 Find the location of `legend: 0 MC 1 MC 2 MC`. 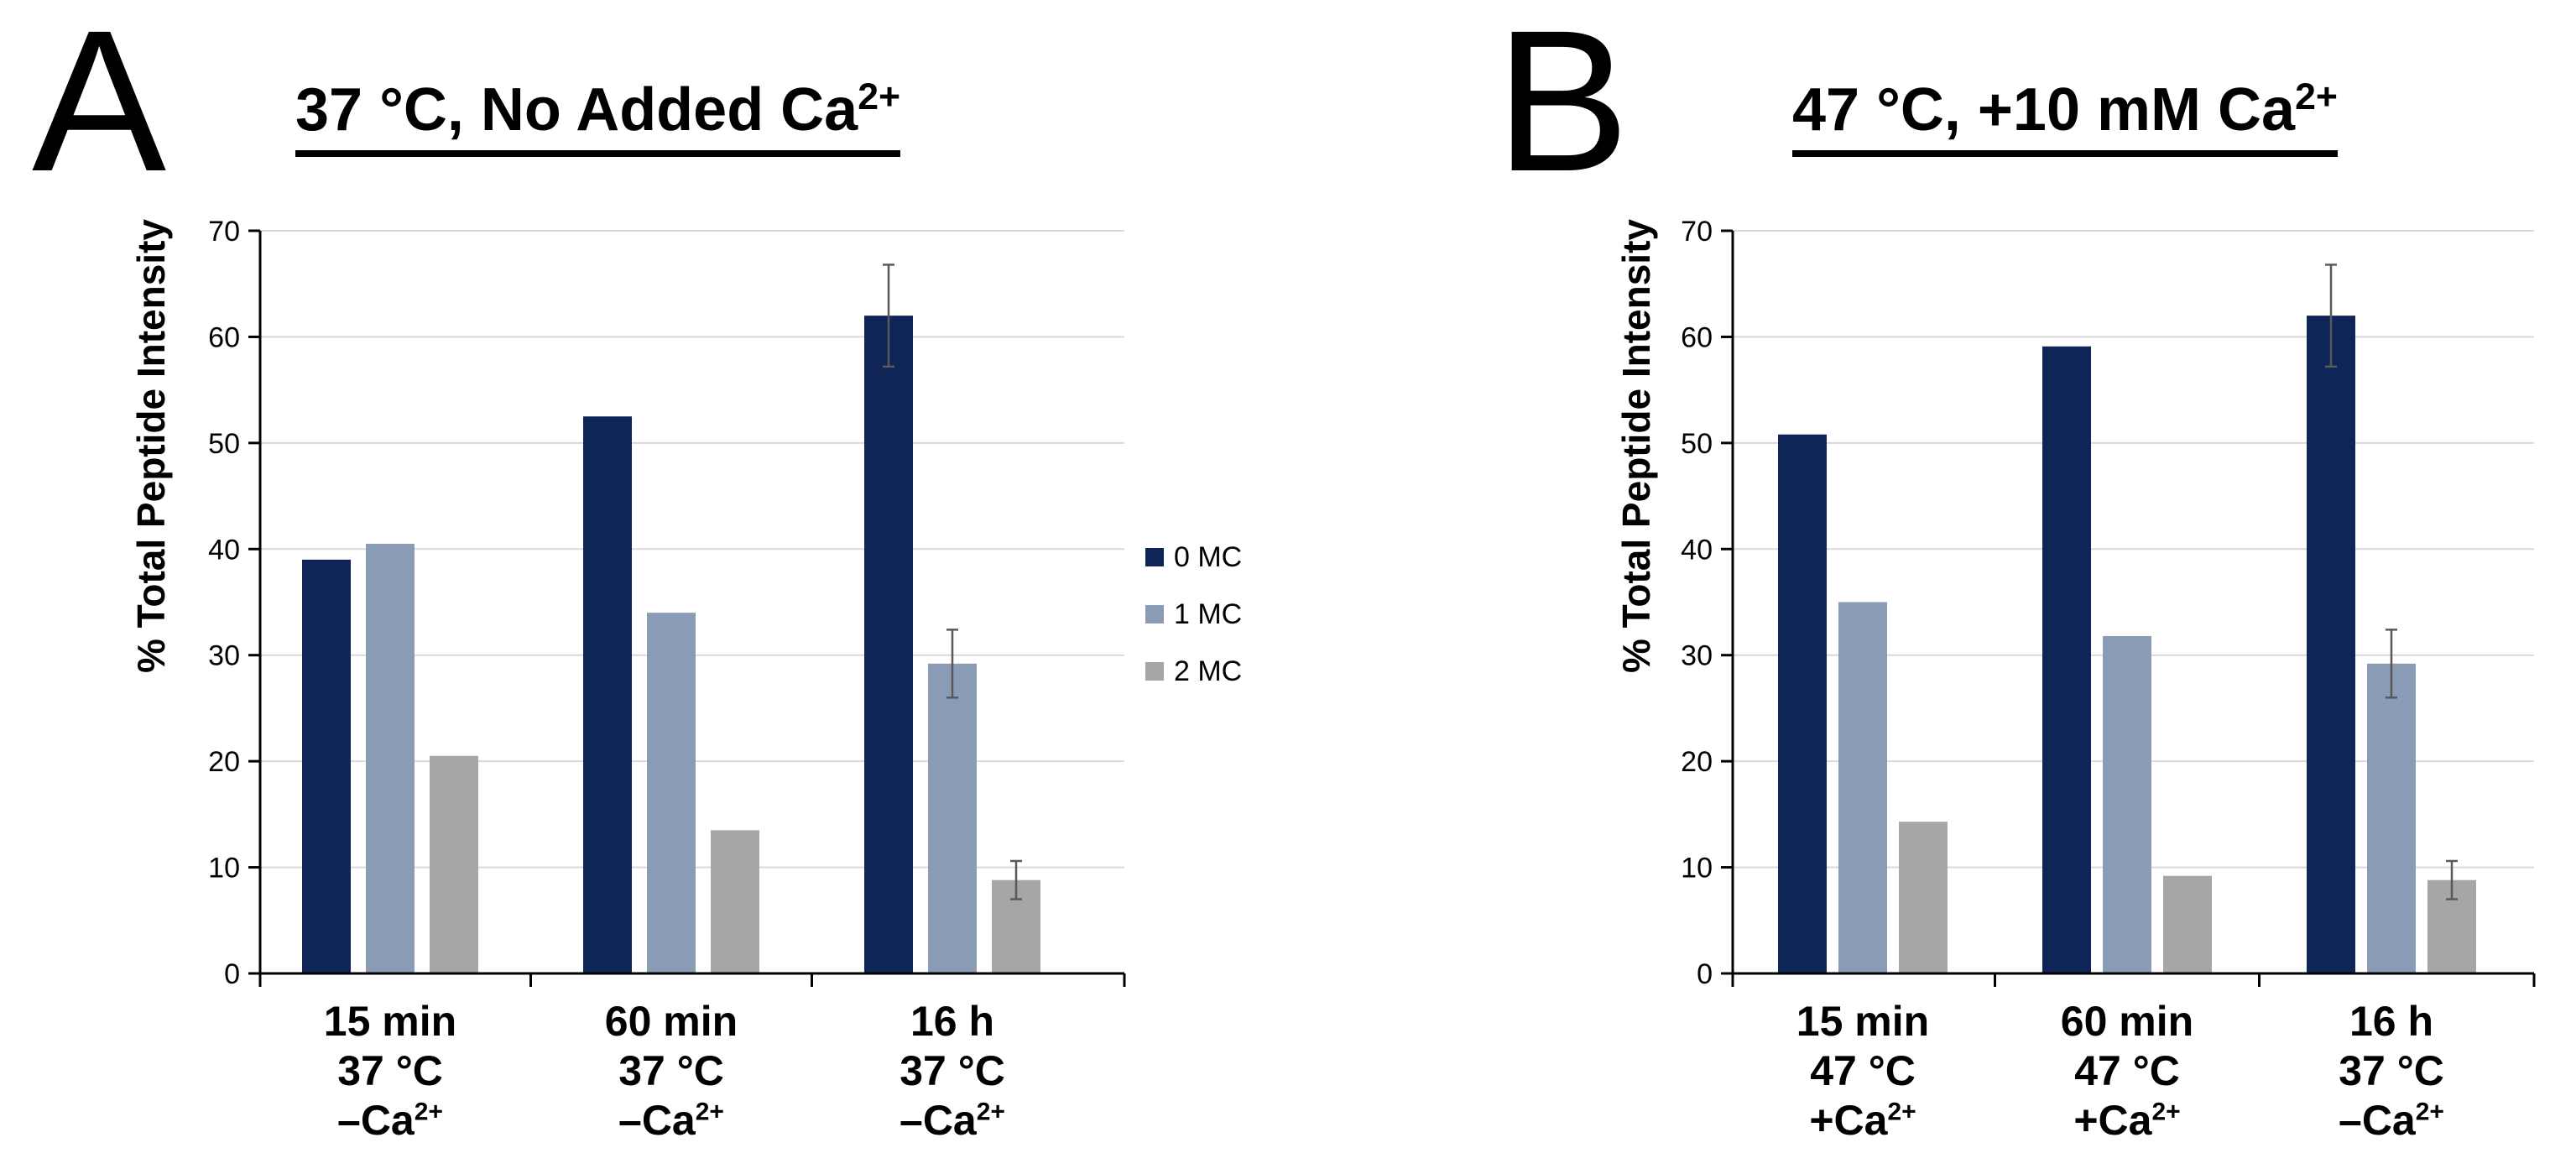

legend: 0 MC 1 MC 2 MC is located at coordinates (1193, 614).